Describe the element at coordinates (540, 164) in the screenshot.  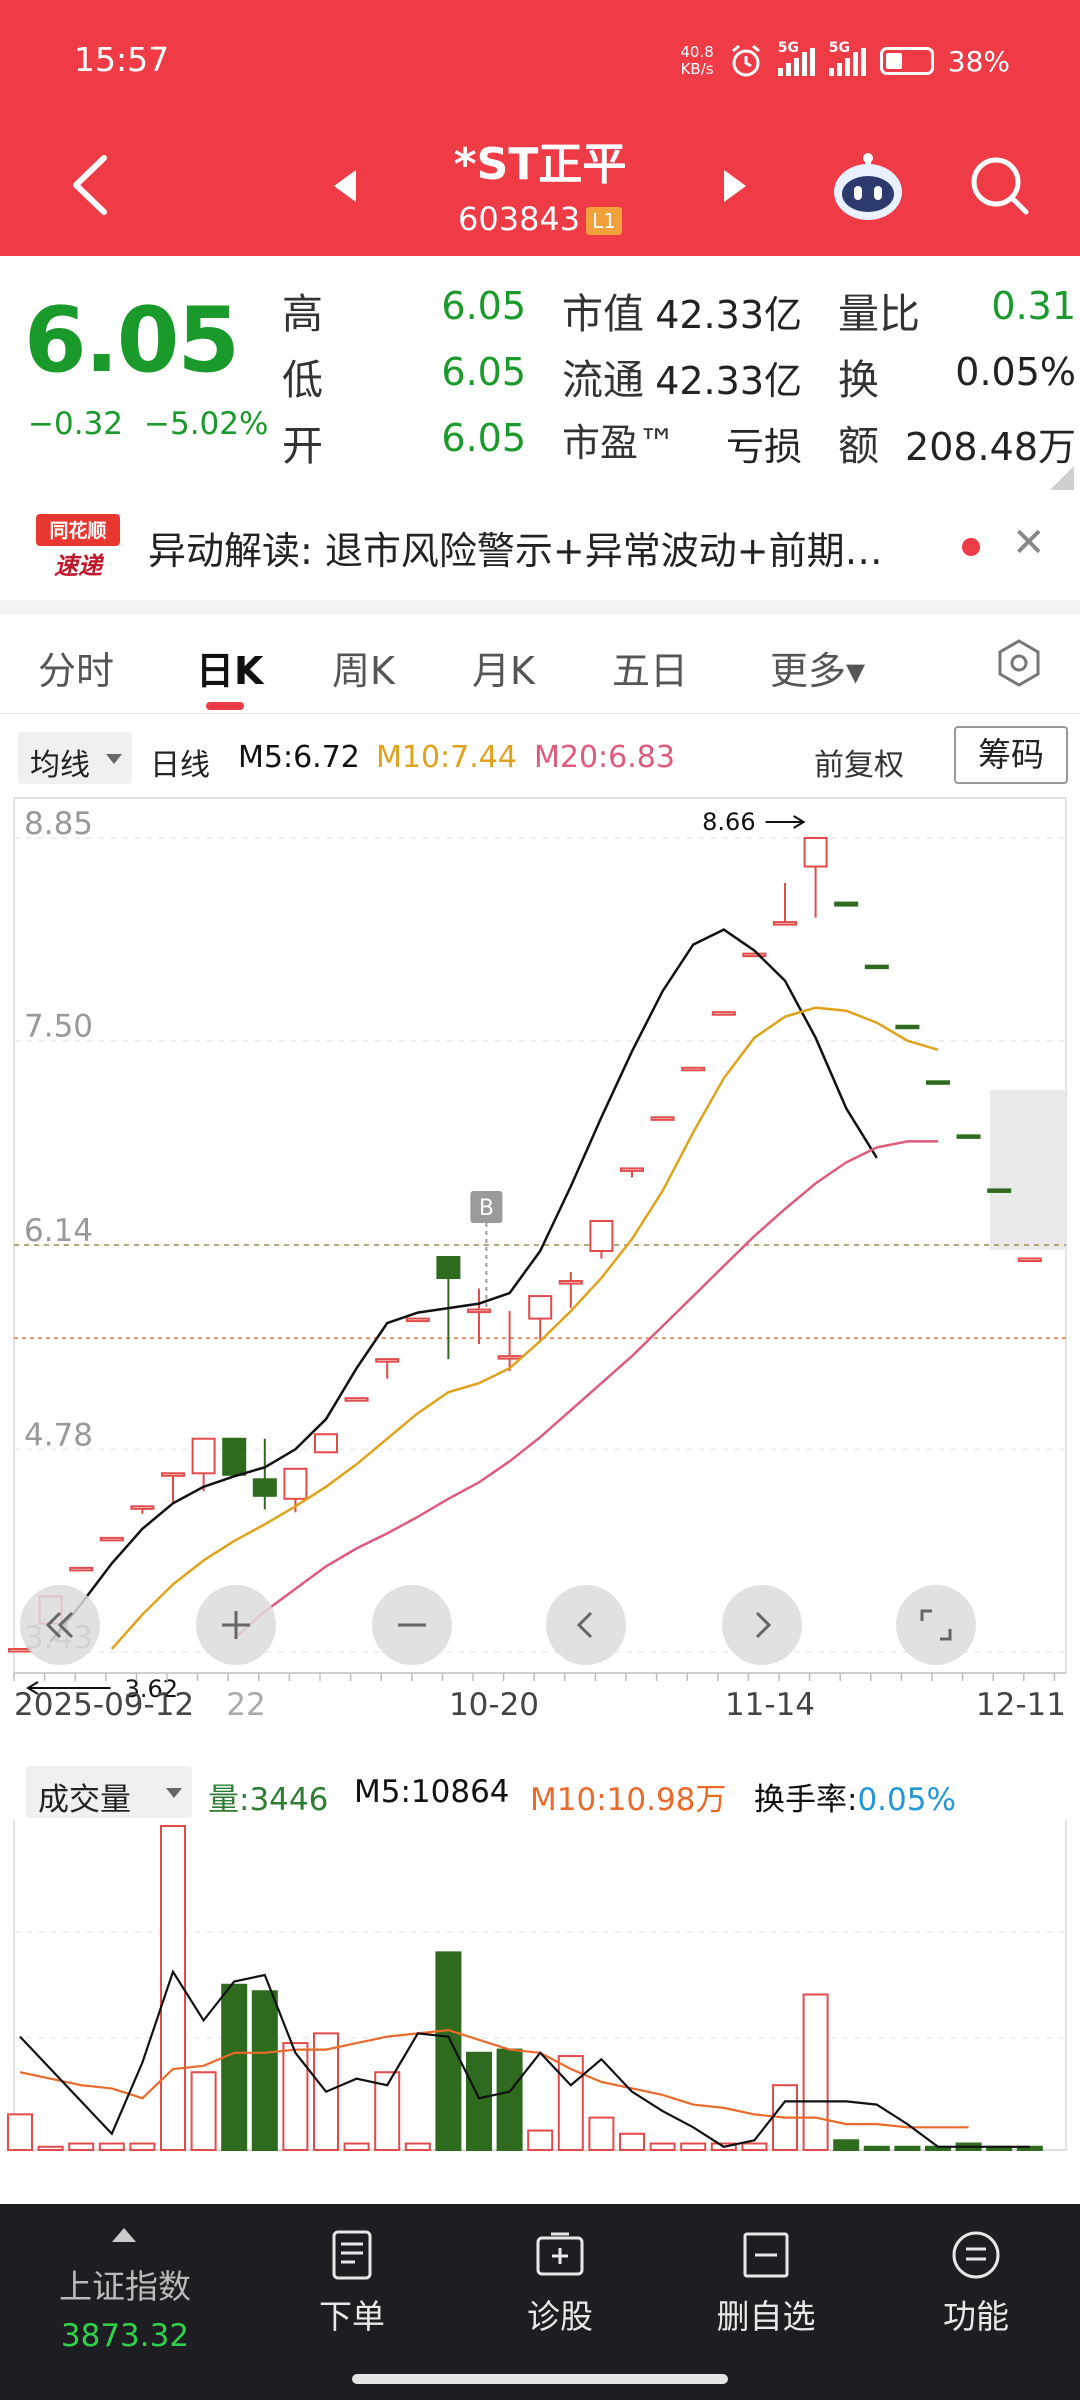
I see `stock-name: *ST正平` at that location.